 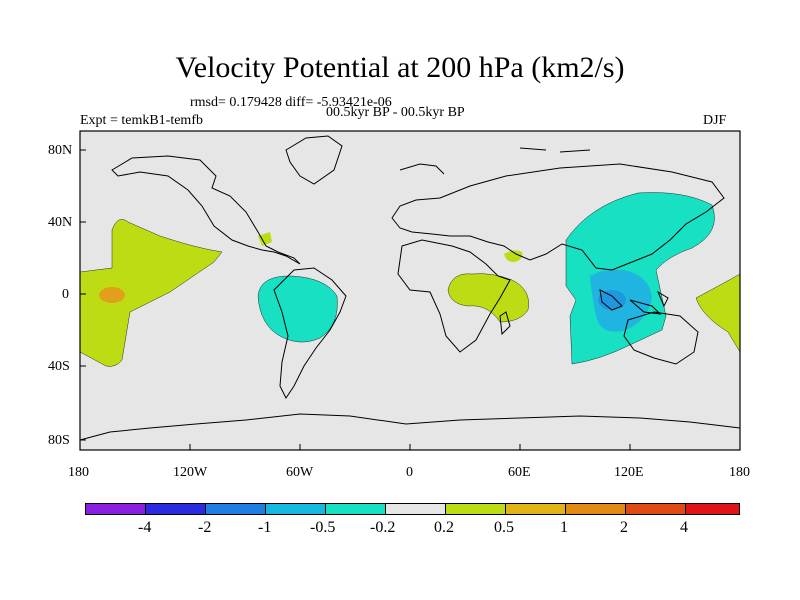 I want to click on contour-negative-inner, so click(x=612, y=300).